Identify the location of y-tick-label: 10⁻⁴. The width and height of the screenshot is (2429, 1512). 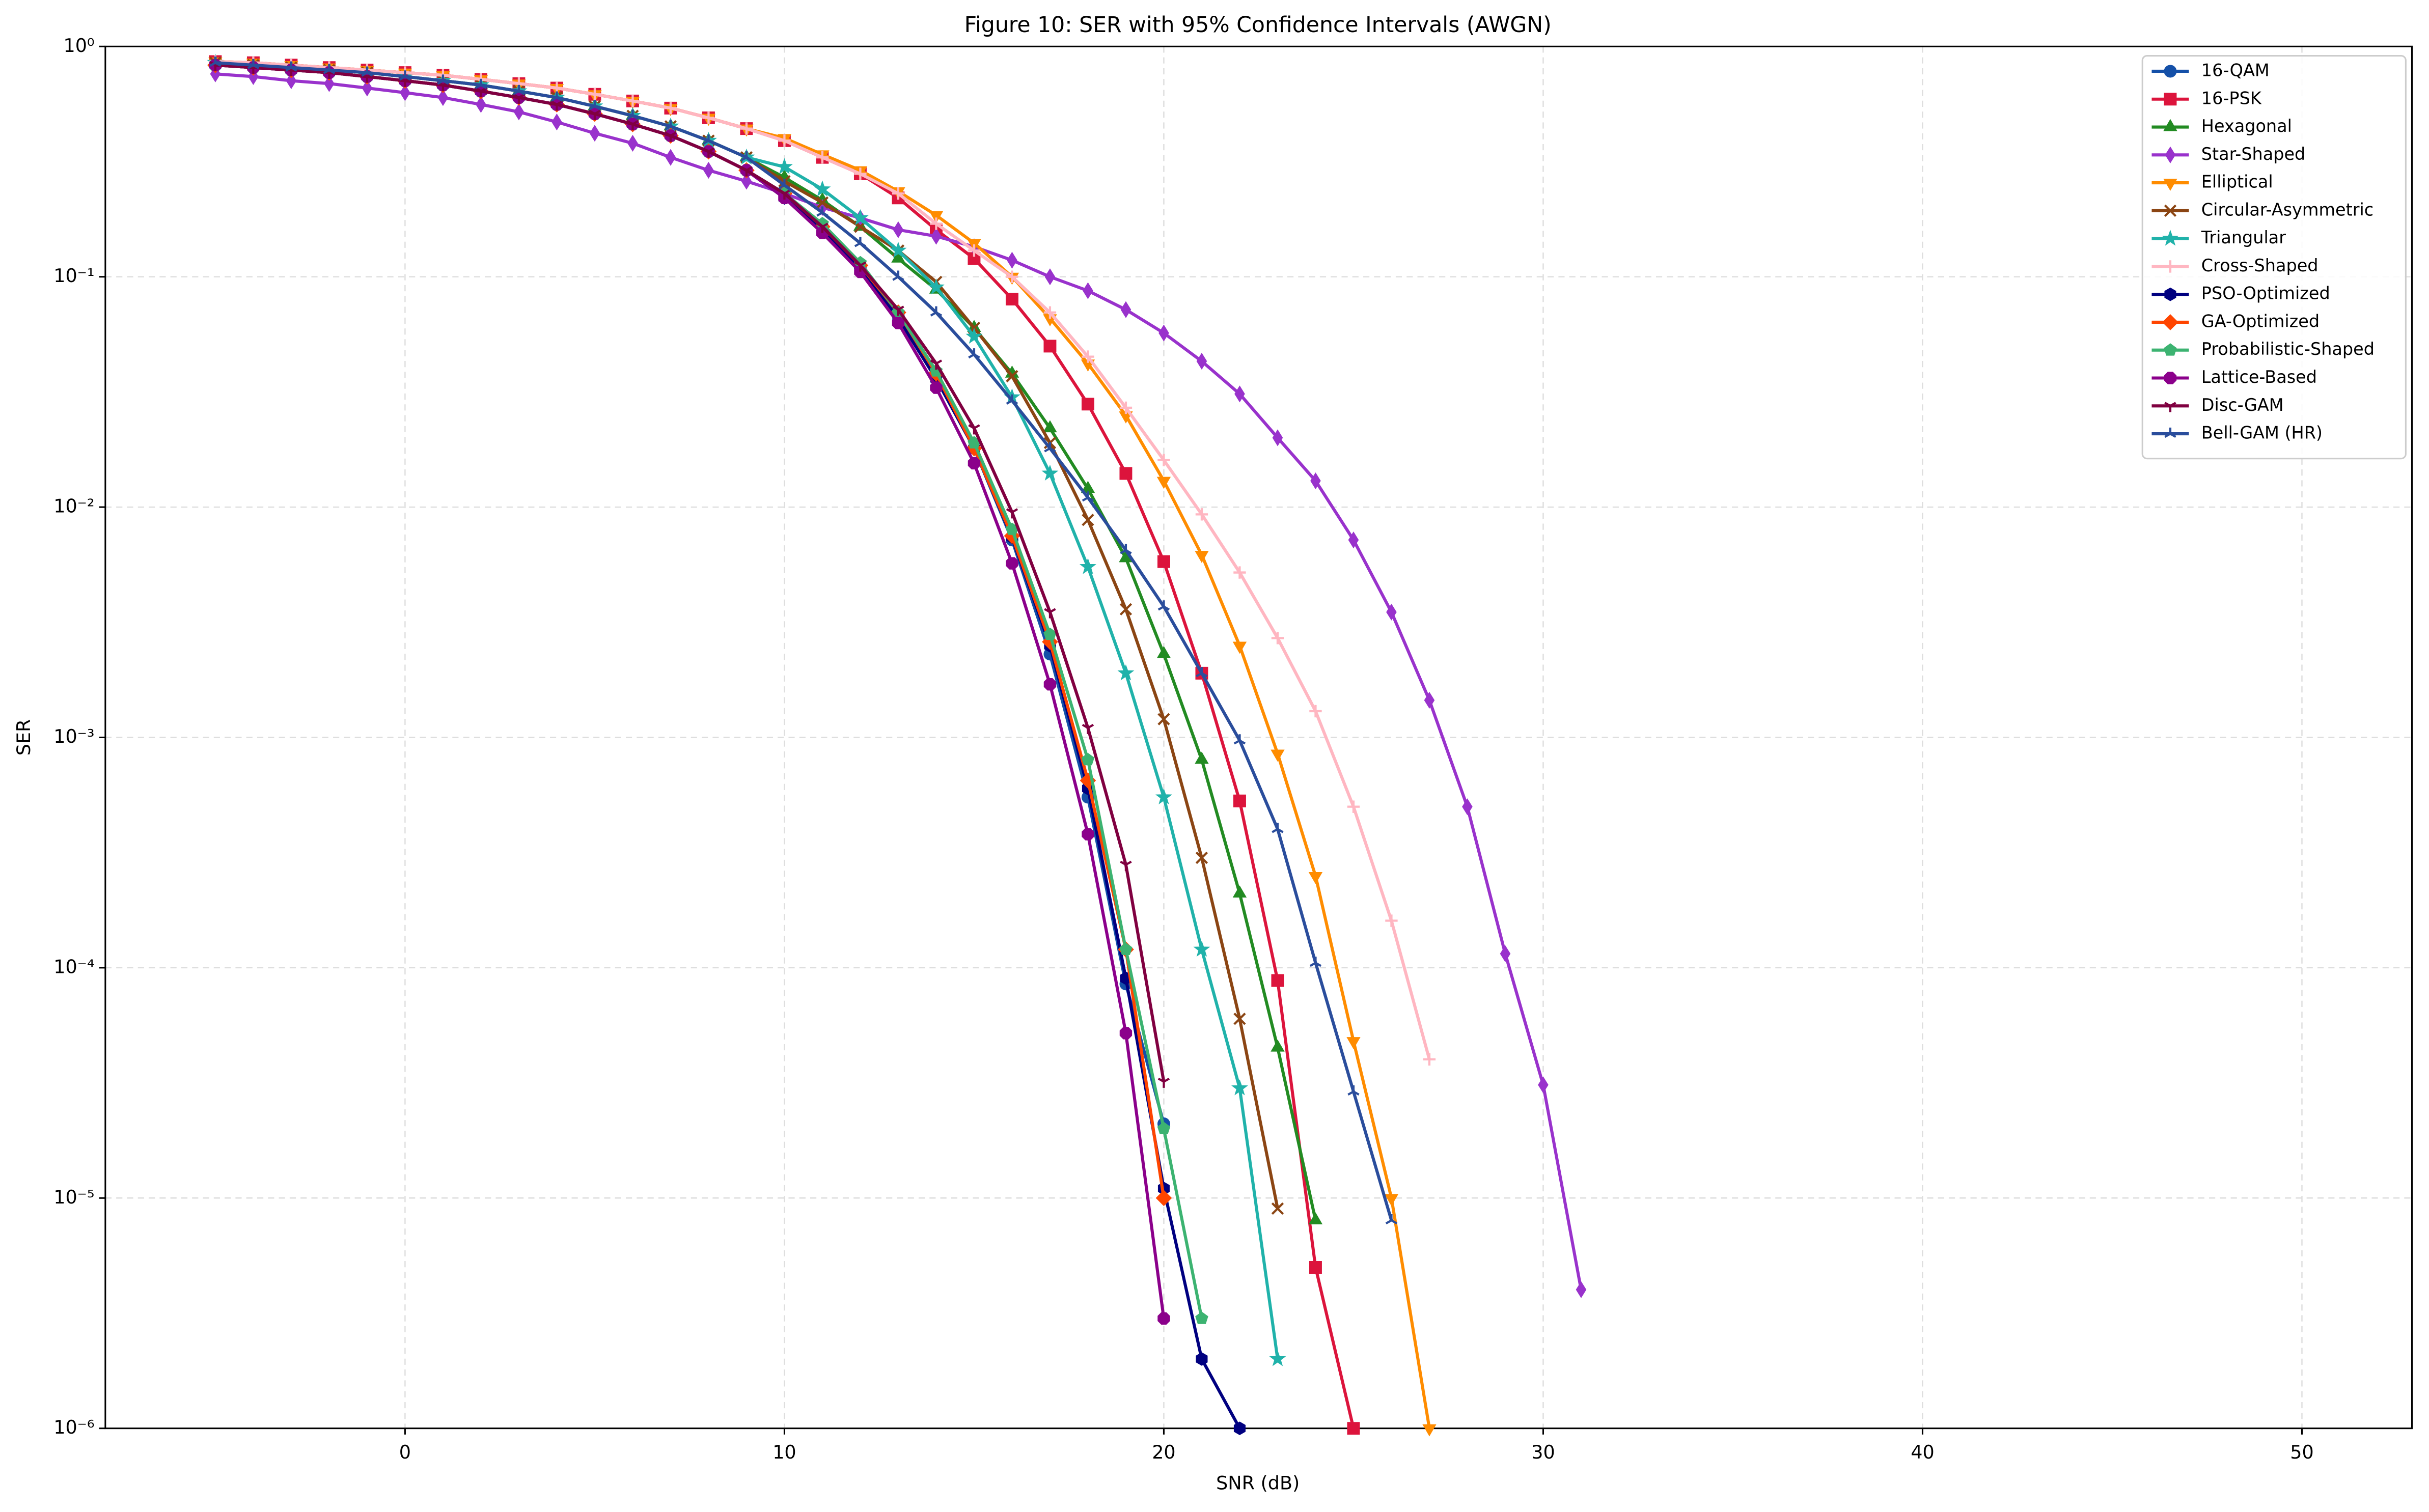
(73, 966).